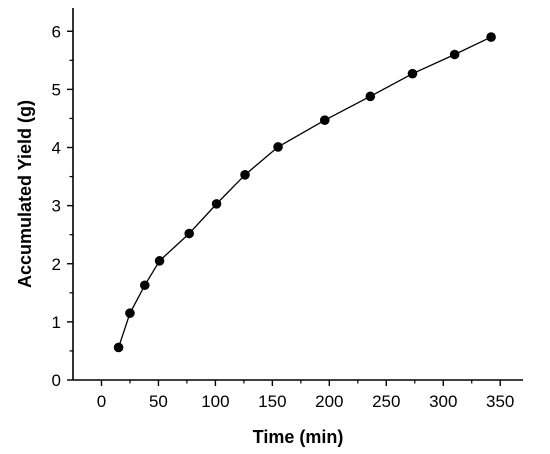  What do you see at coordinates (158, 401) in the screenshot?
I see `x-tick-label: 50` at bounding box center [158, 401].